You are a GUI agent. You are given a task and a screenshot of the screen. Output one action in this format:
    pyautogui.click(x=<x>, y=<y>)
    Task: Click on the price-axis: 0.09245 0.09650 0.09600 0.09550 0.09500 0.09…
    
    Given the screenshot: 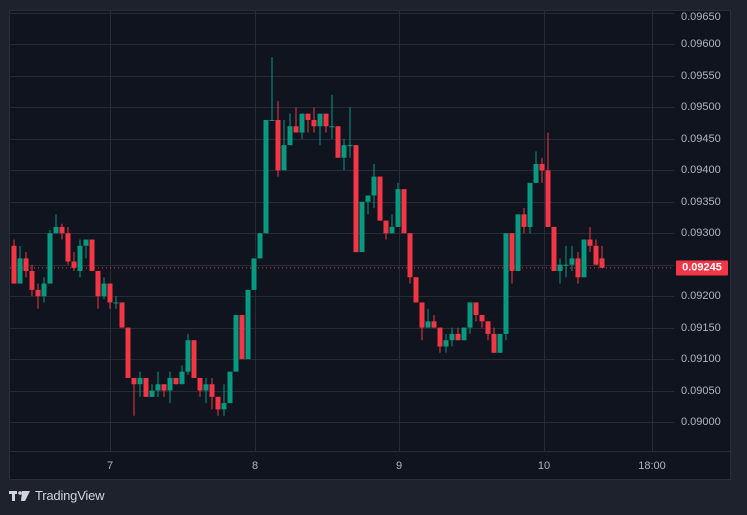 What is the action you would take?
    pyautogui.click(x=702, y=231)
    